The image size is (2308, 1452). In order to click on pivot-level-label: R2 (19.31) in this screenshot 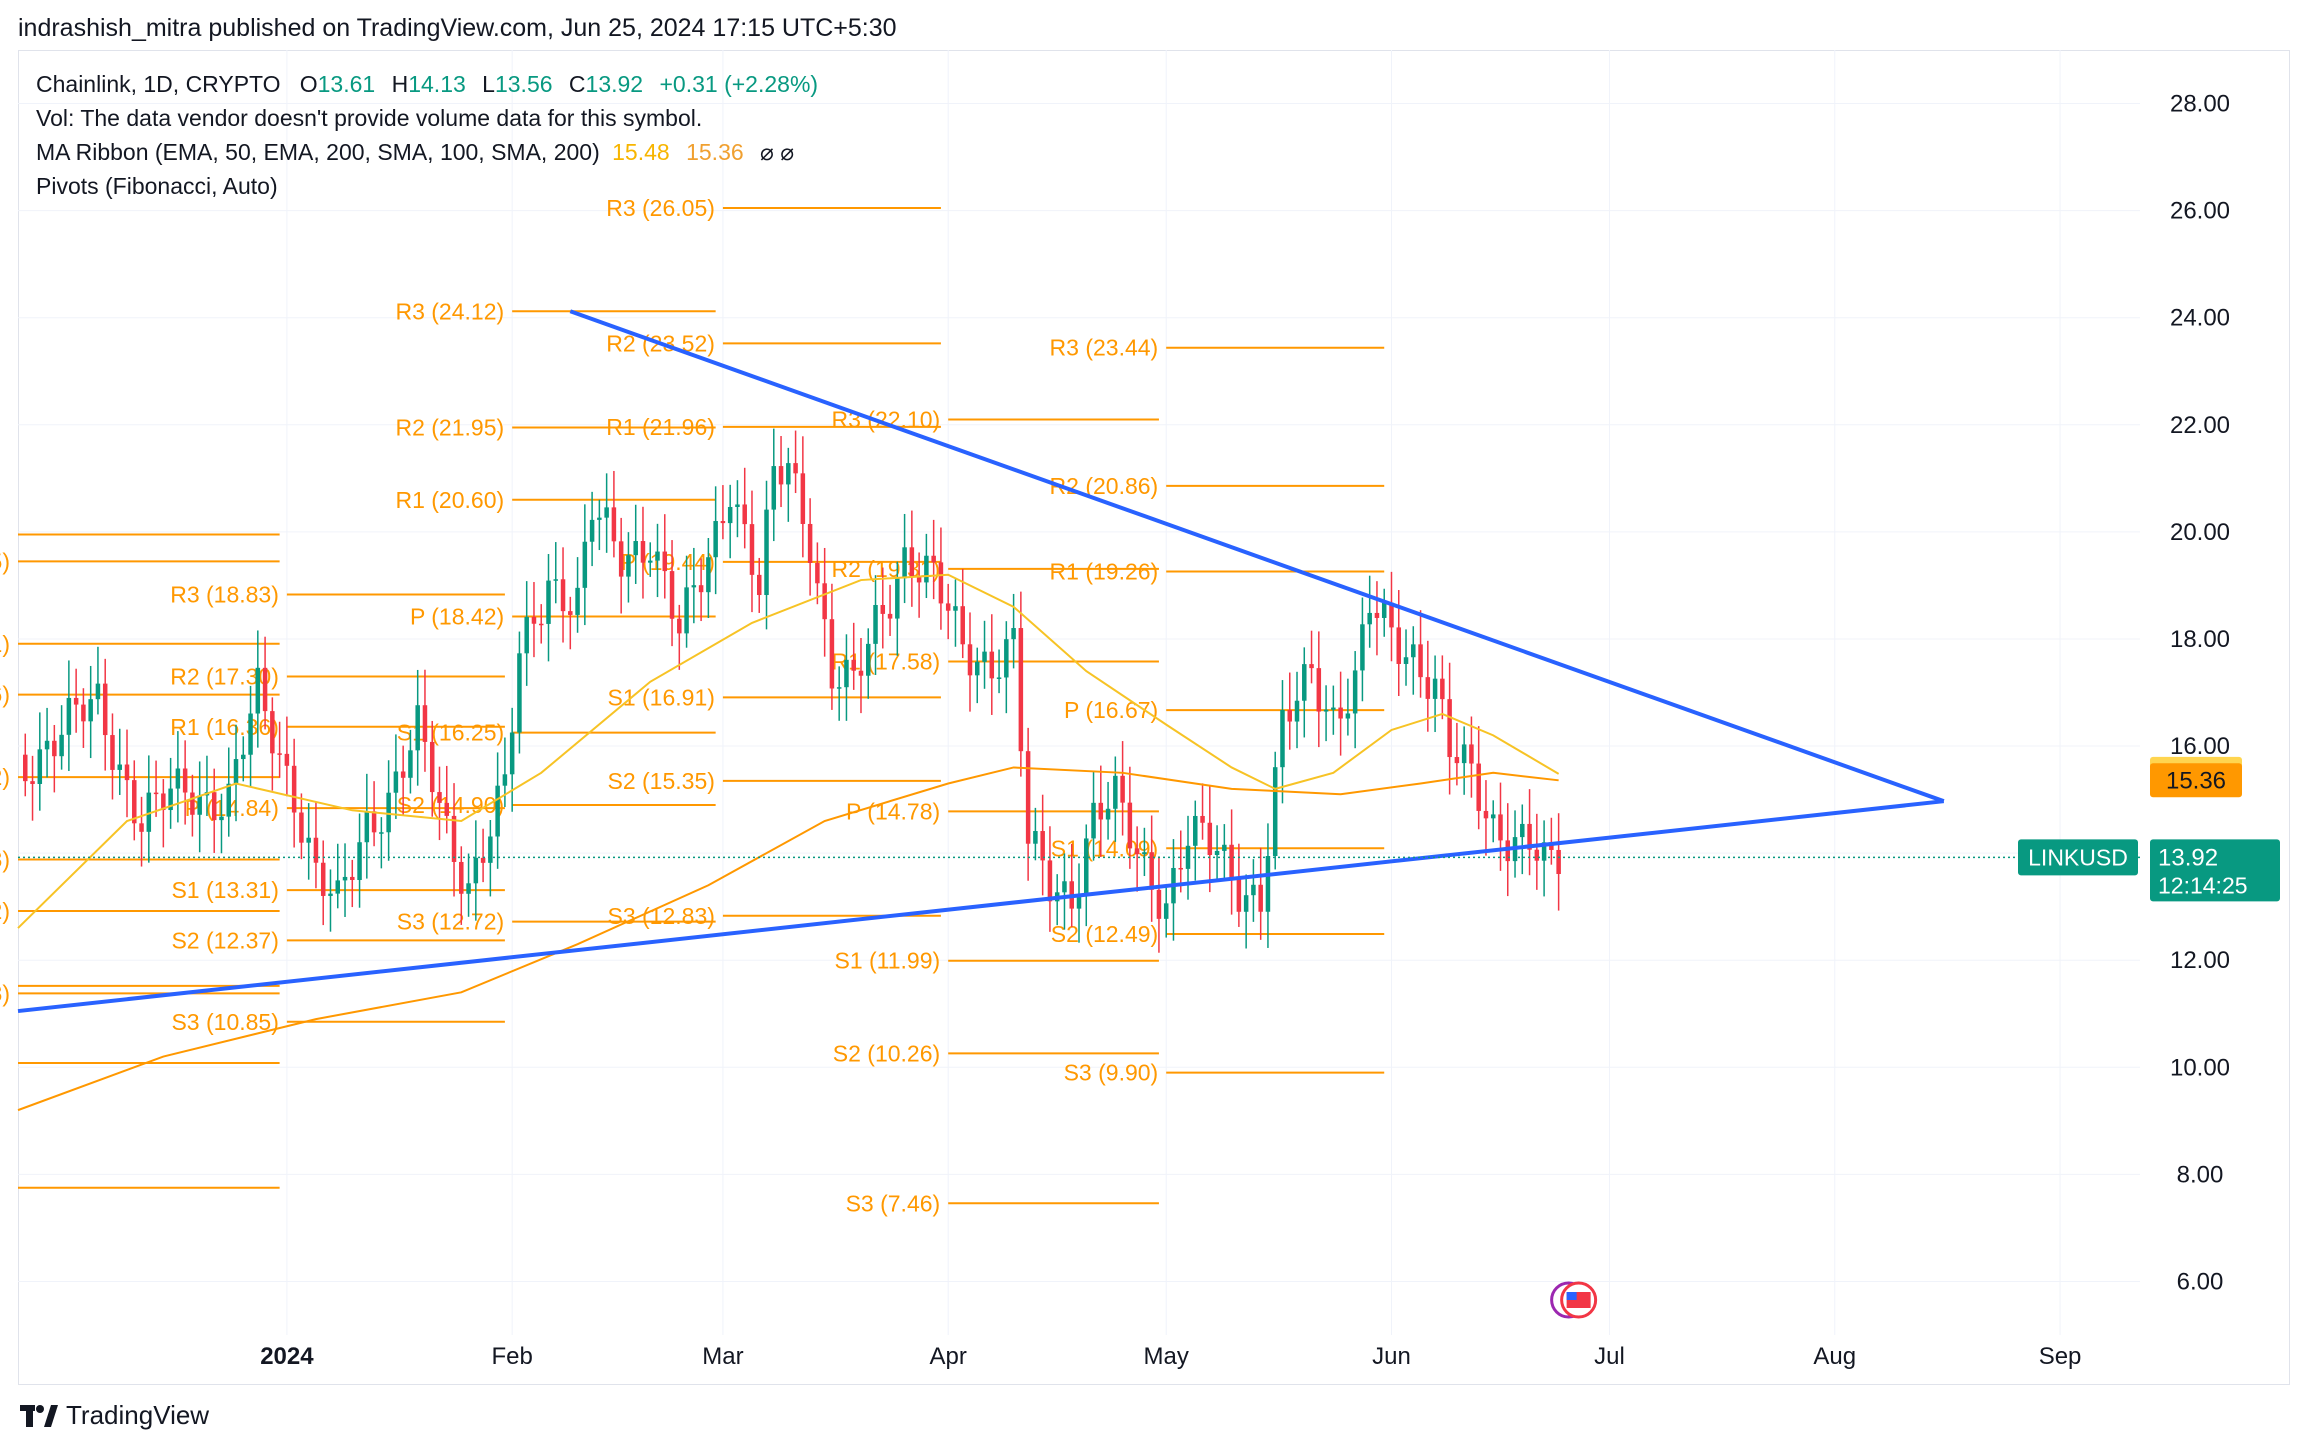, I will do `click(886, 569)`.